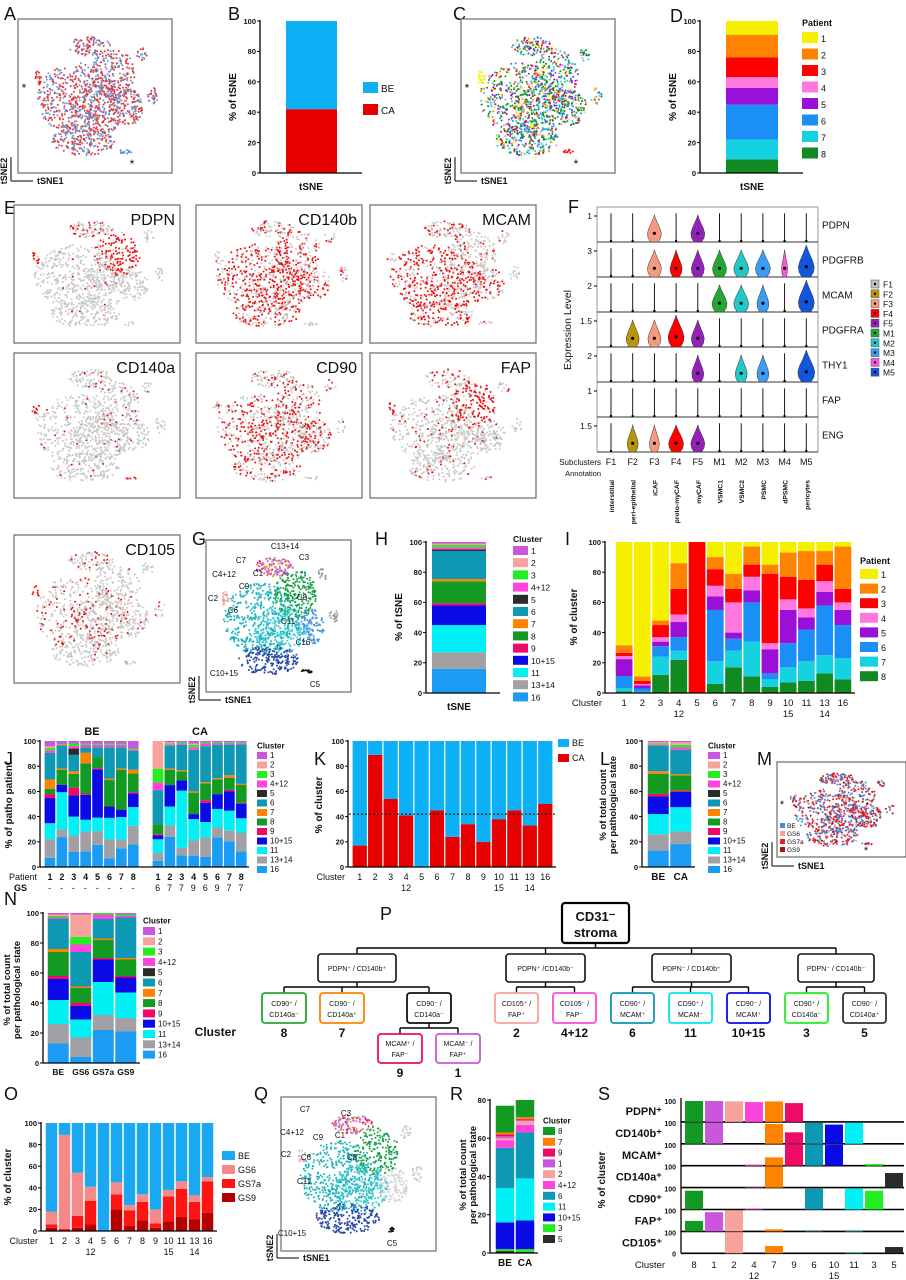 The height and width of the screenshot is (1280, 906). What do you see at coordinates (10, 899) in the screenshot?
I see `panel-label-N: N` at bounding box center [10, 899].